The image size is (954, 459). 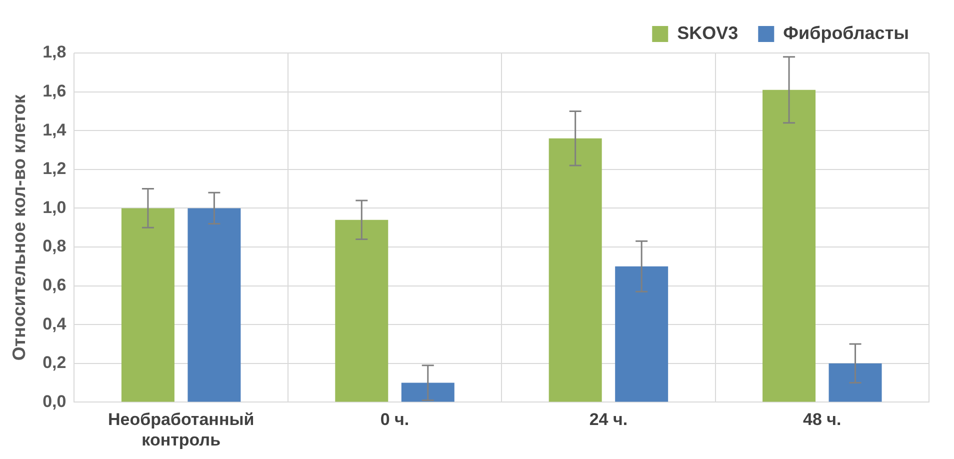 What do you see at coordinates (846, 32) in the screenshot?
I see `legend-label: Фибробласты` at bounding box center [846, 32].